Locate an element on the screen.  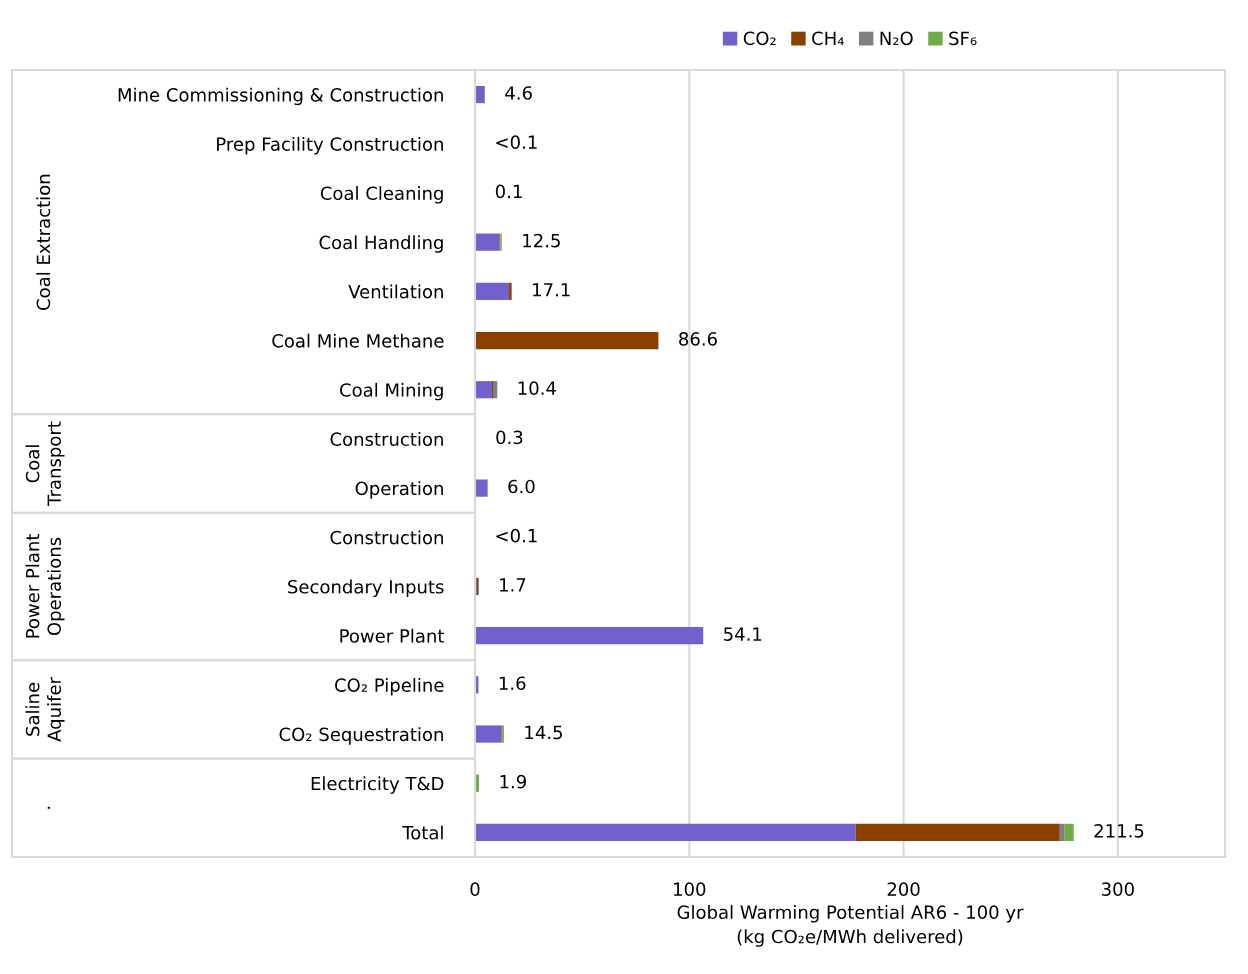
x-tick-label: 0 is located at coordinates (475, 889).